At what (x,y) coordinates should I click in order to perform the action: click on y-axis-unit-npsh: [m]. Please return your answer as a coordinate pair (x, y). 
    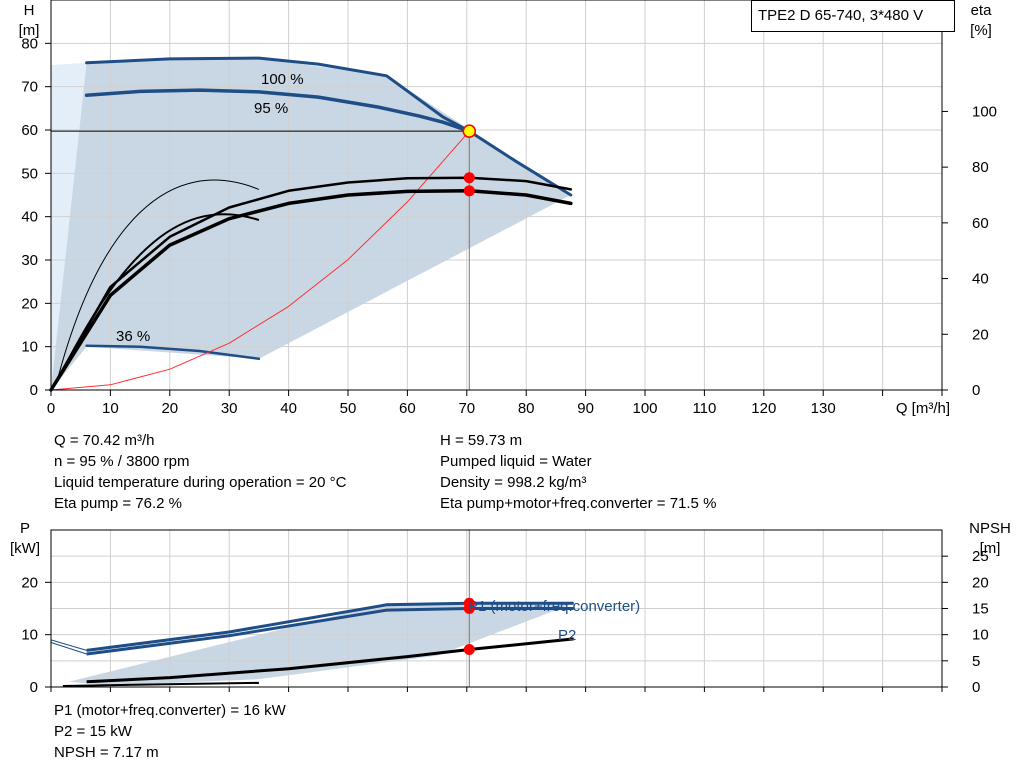
    Looking at the image, I should click on (990, 548).